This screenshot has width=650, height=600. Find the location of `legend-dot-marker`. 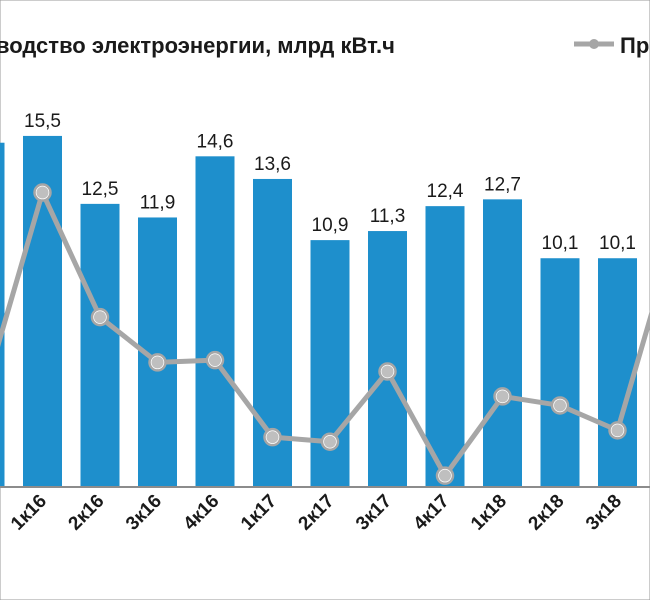

legend-dot-marker is located at coordinates (594, 44).